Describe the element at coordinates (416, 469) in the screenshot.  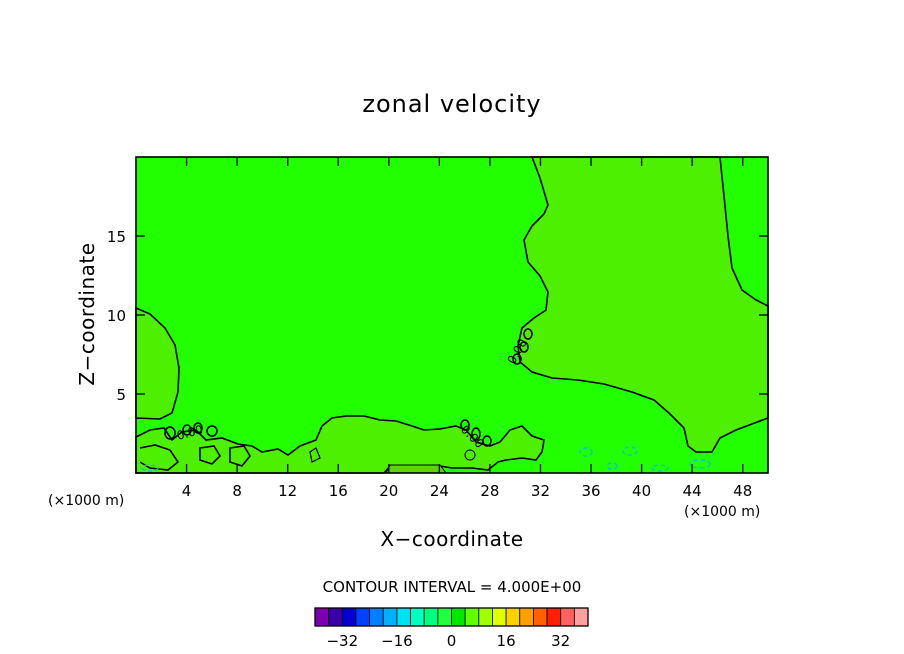
I see `bottom-patch` at that location.